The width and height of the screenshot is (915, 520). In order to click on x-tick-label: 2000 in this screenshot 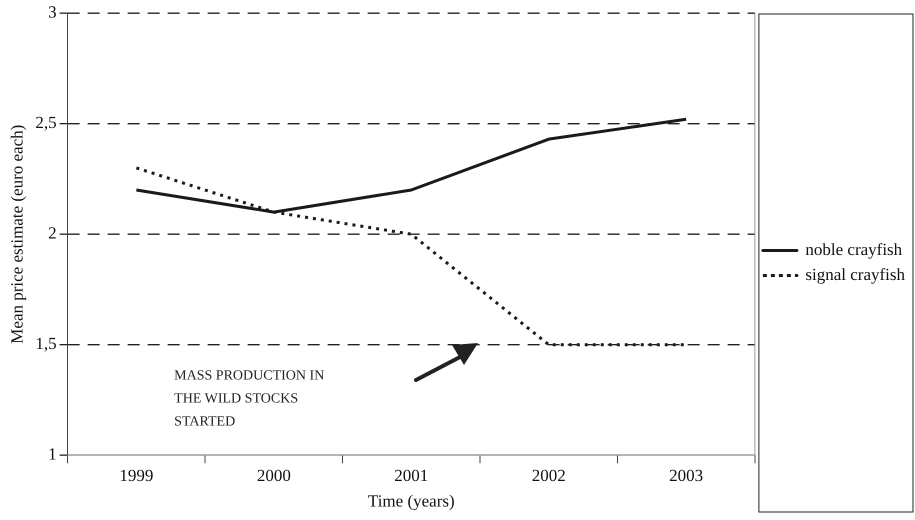, I will do `click(273, 475)`.